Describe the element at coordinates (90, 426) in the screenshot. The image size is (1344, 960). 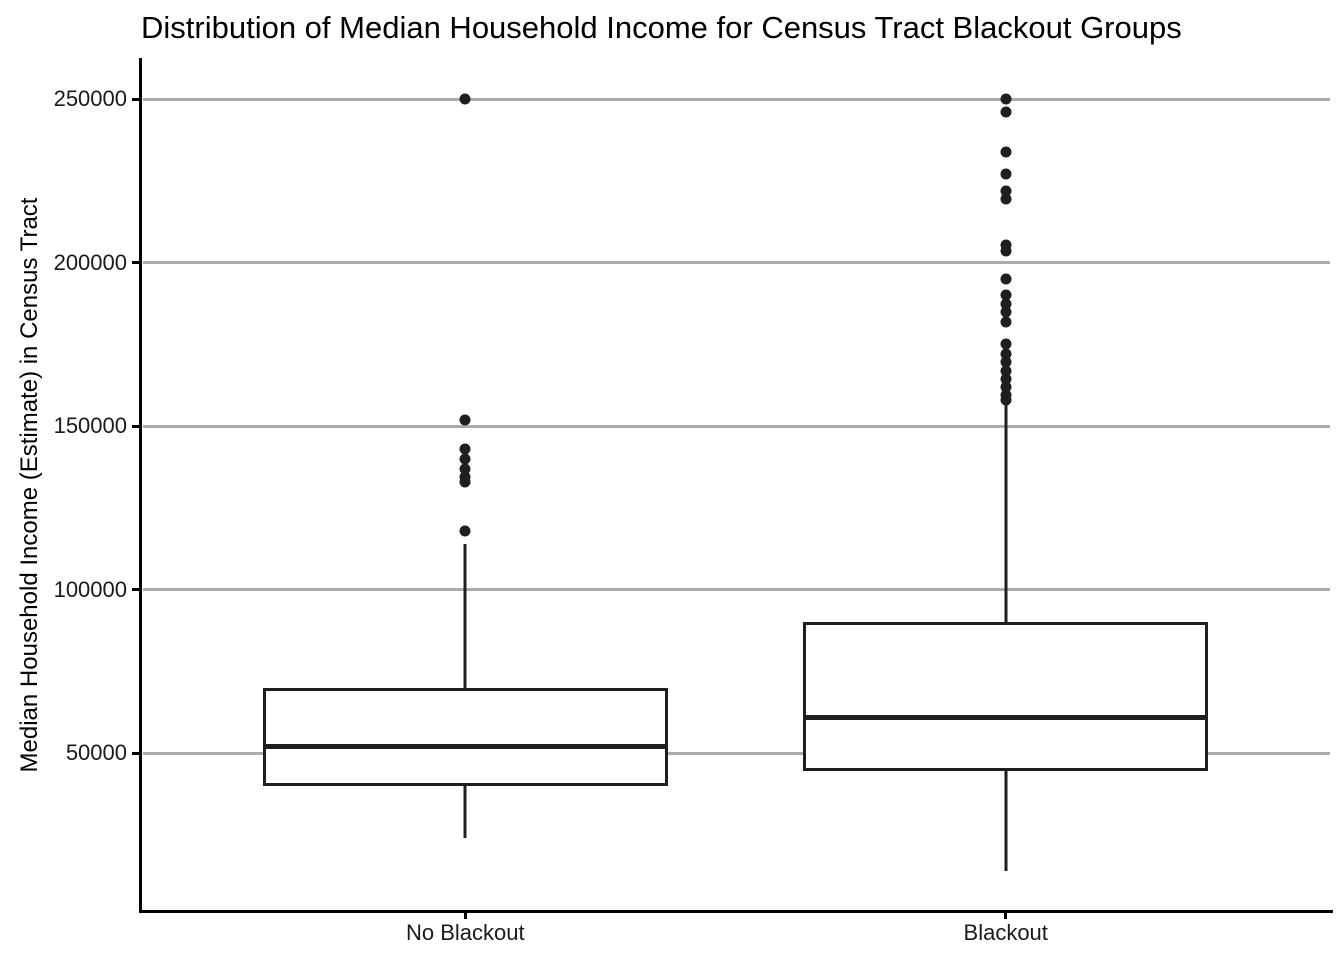
I see `y-tick-label: 150000` at that location.